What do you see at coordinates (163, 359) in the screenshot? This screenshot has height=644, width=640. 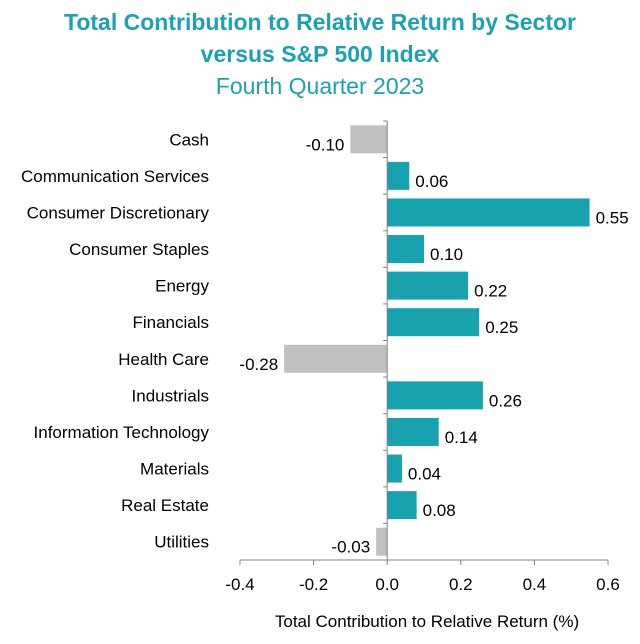 I see `category-label: Health Care` at bounding box center [163, 359].